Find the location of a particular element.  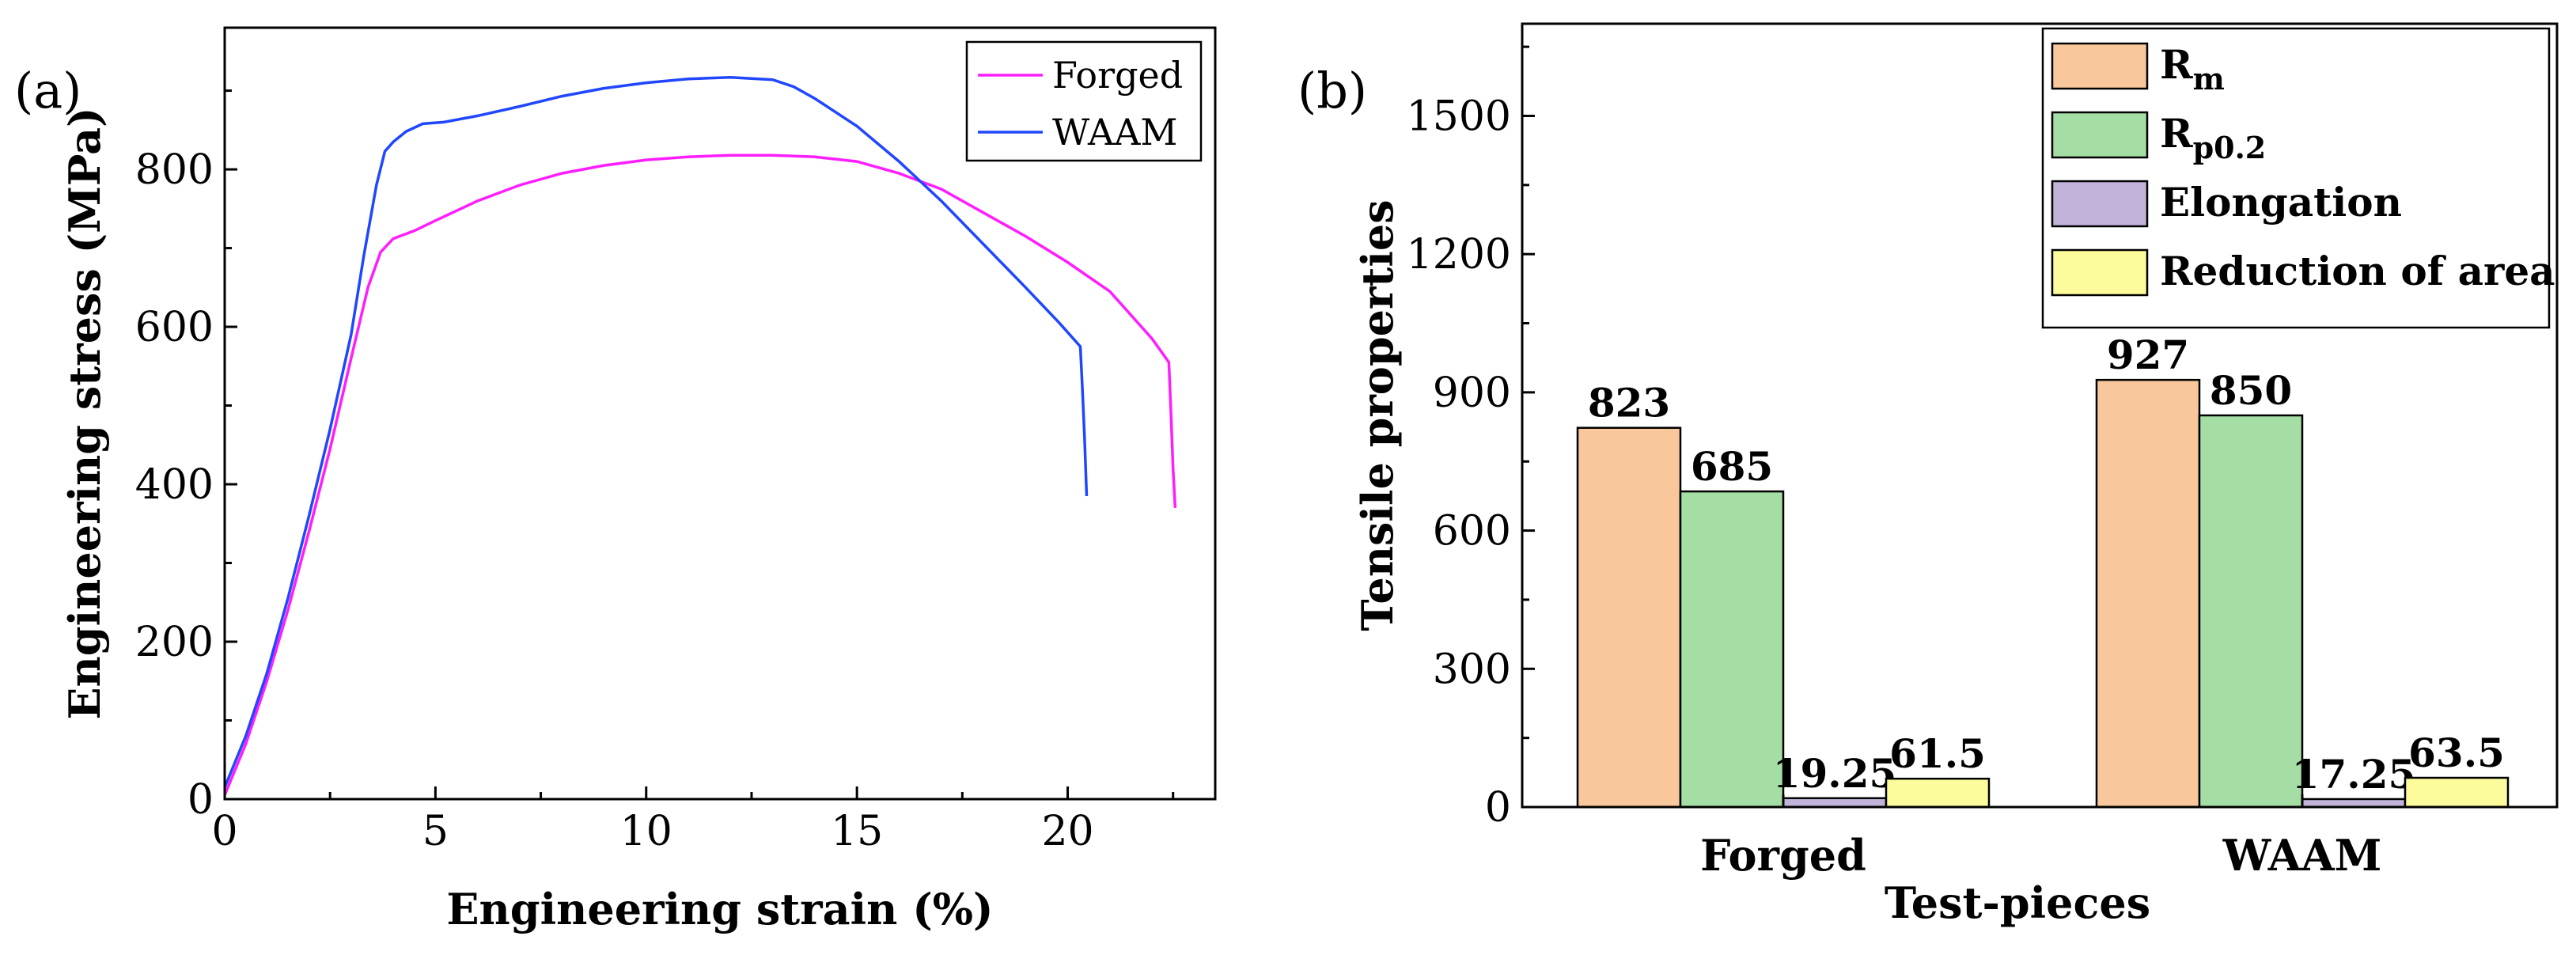

category-label-waam: WAAM is located at coordinates (2302, 856).